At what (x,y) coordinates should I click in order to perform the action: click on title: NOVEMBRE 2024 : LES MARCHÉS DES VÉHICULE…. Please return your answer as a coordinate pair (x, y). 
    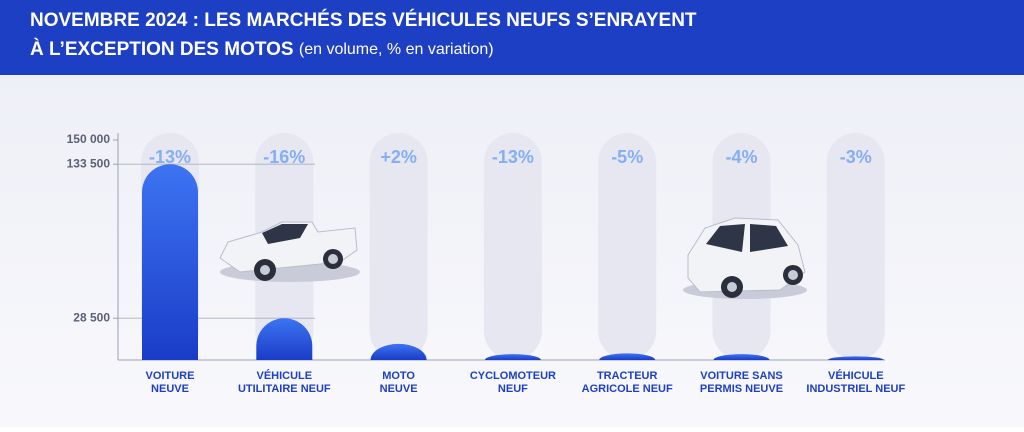
    Looking at the image, I should click on (363, 20).